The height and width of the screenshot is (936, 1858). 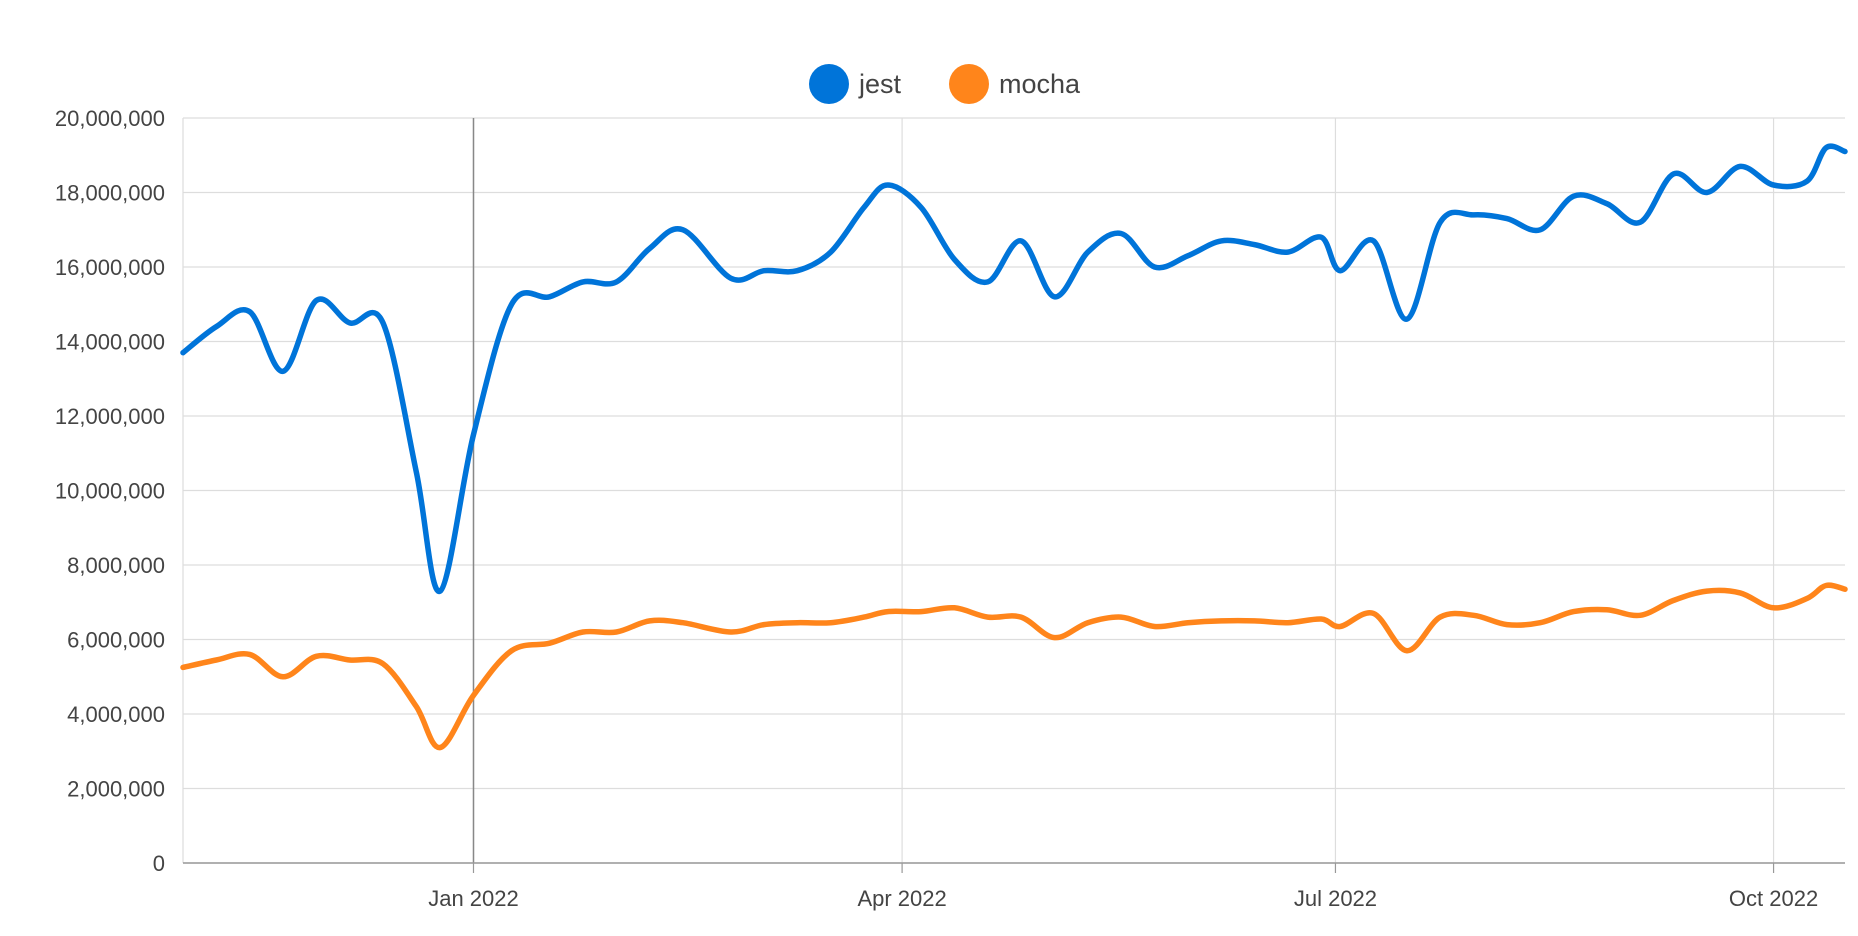 What do you see at coordinates (1335, 898) in the screenshot?
I see `x-tick-label: Jul 2022` at bounding box center [1335, 898].